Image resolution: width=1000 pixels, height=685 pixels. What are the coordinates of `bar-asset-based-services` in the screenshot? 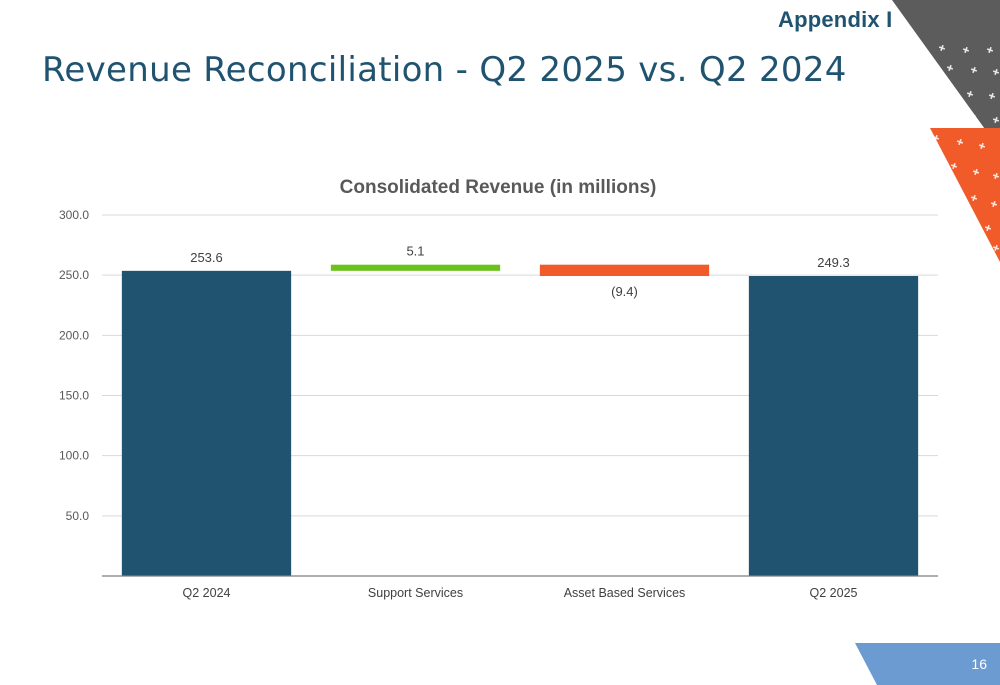 It's located at (624, 270).